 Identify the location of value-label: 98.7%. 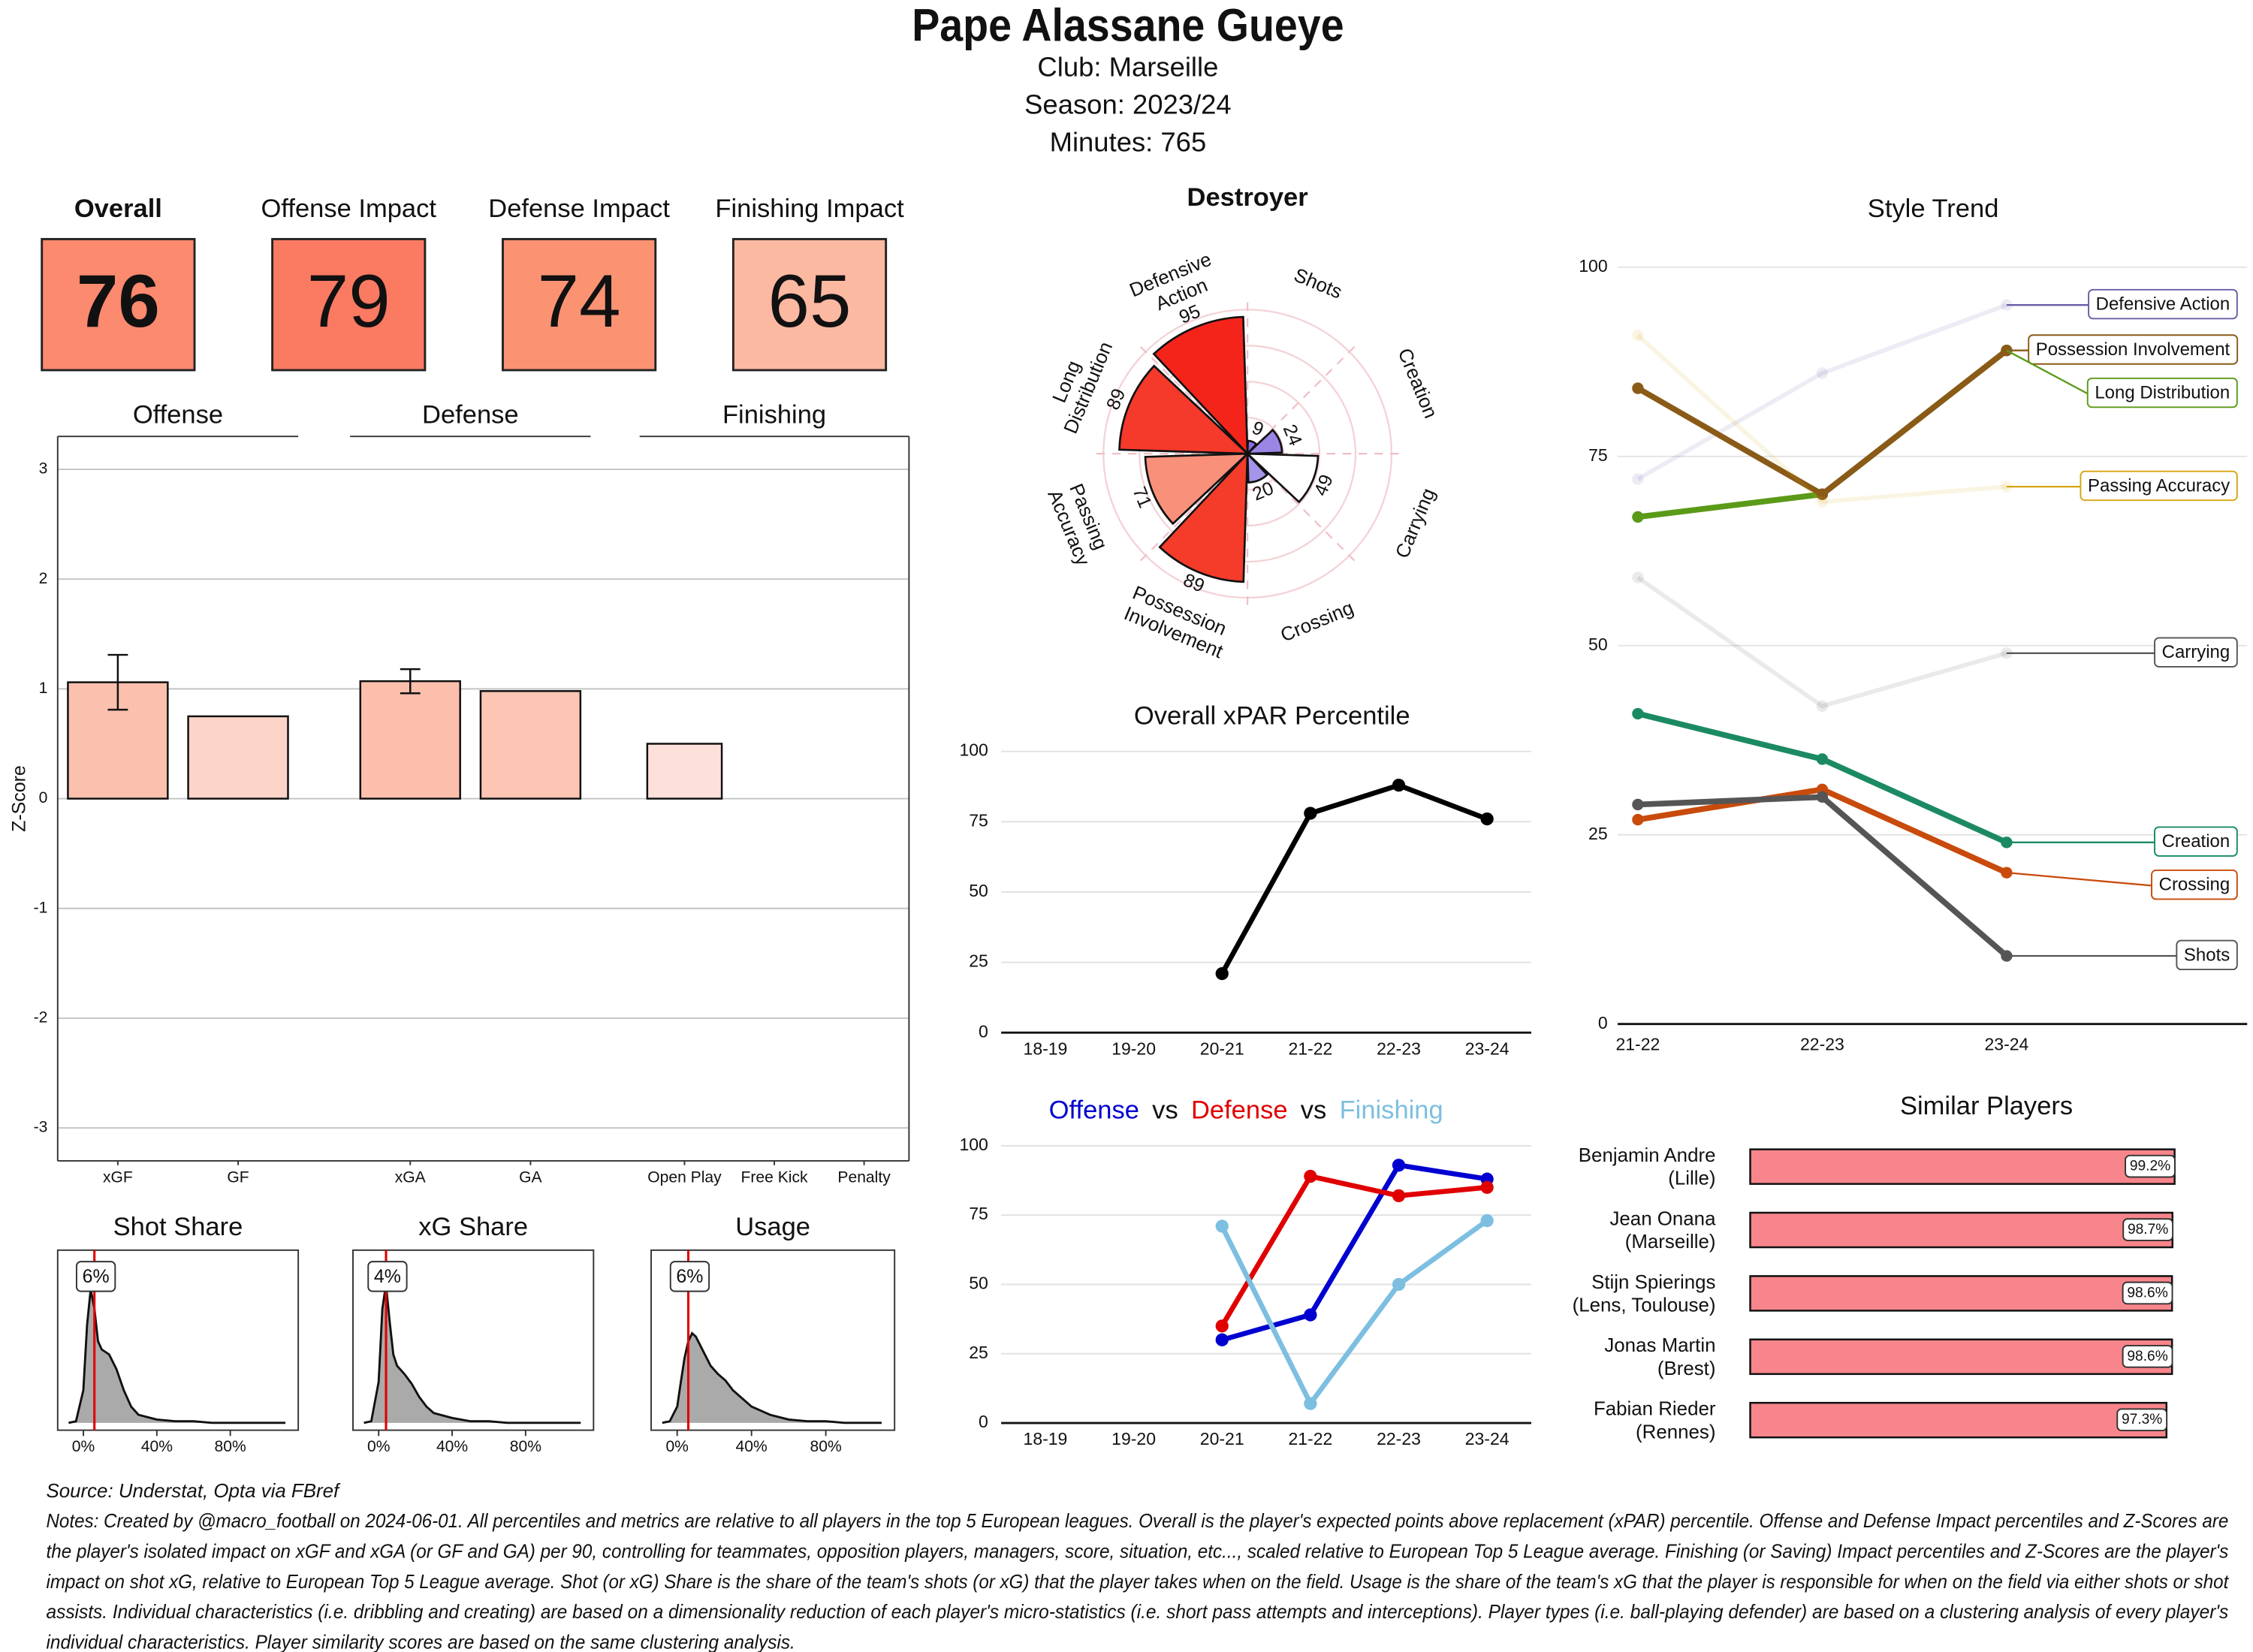
(2148, 1229).